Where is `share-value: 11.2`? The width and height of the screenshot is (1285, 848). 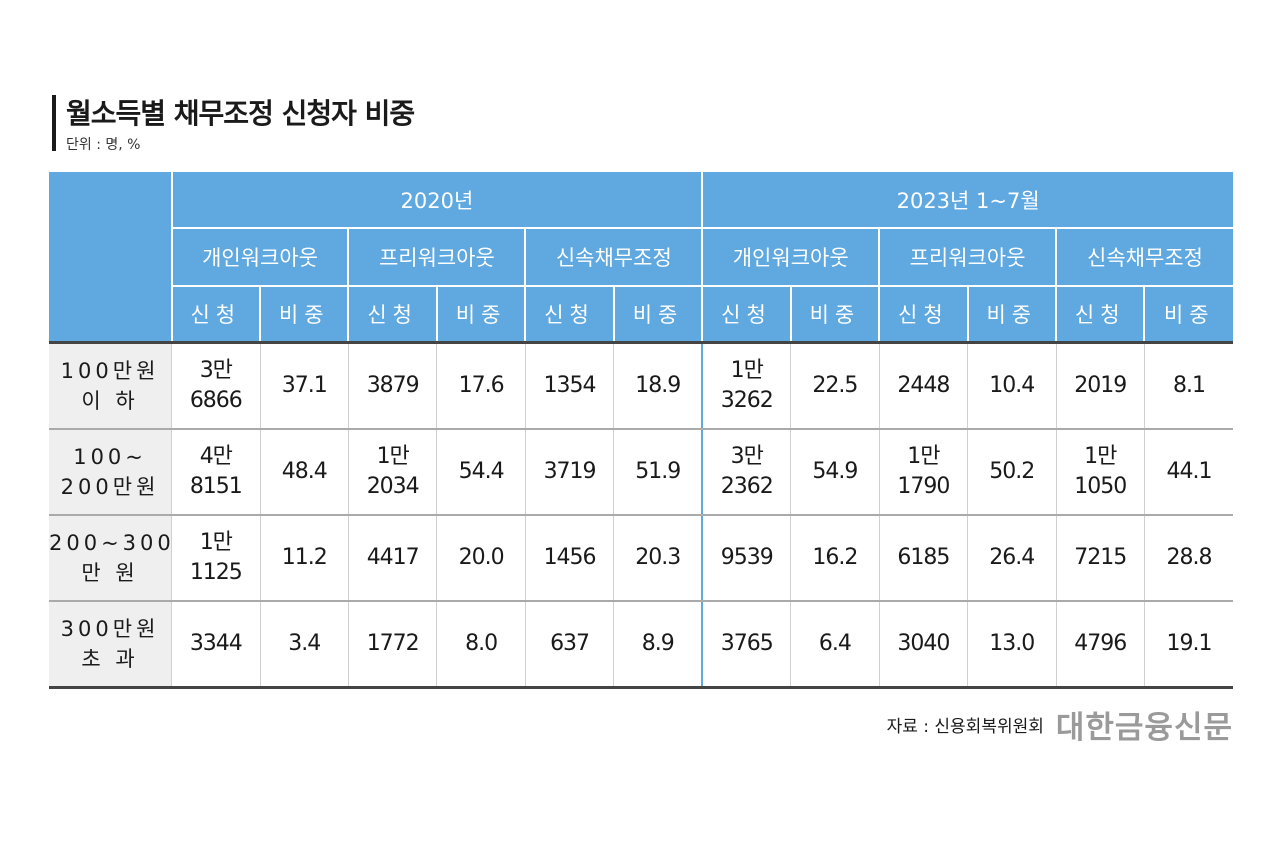 share-value: 11.2 is located at coordinates (304, 557).